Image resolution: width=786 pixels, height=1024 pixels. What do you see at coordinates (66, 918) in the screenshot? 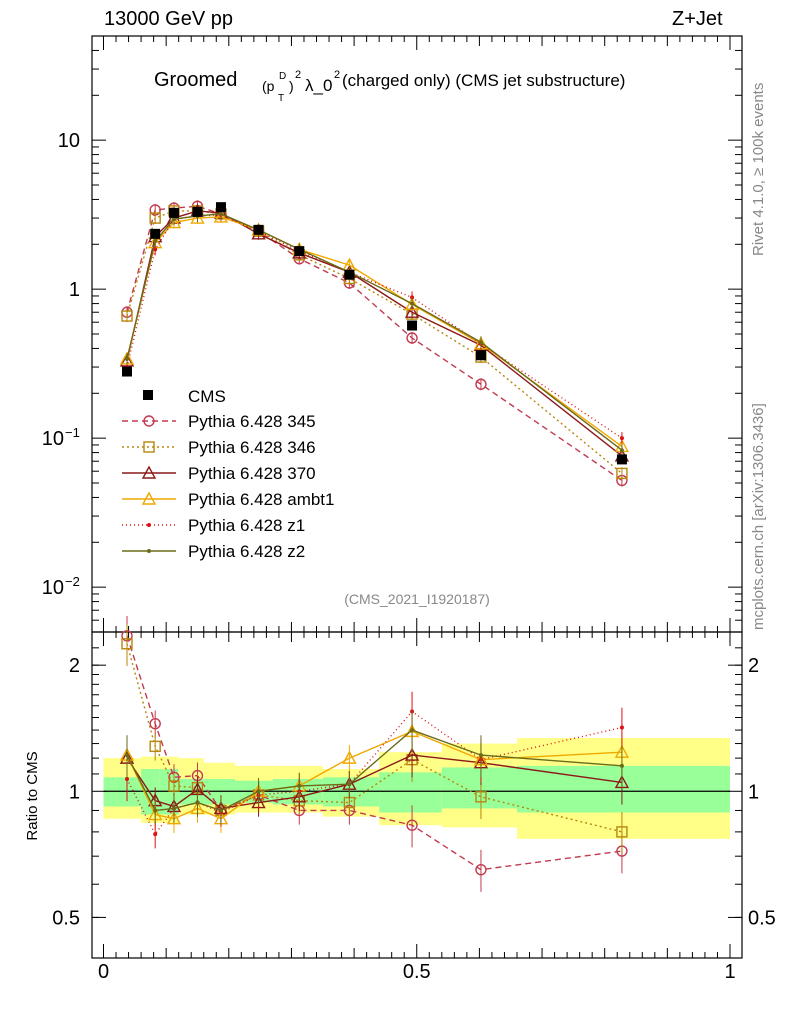
I see `y-tick-label: 0.5` at bounding box center [66, 918].